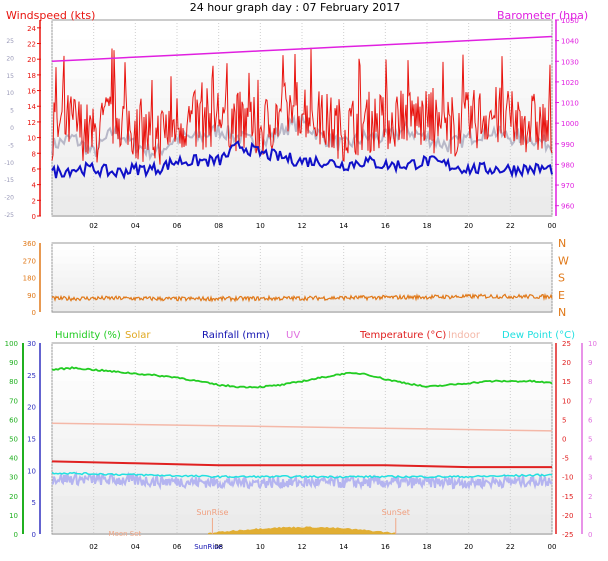 Image resolution: width=608 pixels, height=561 pixels. I want to click on humidity-tick-label: 80, so click(13, 382).